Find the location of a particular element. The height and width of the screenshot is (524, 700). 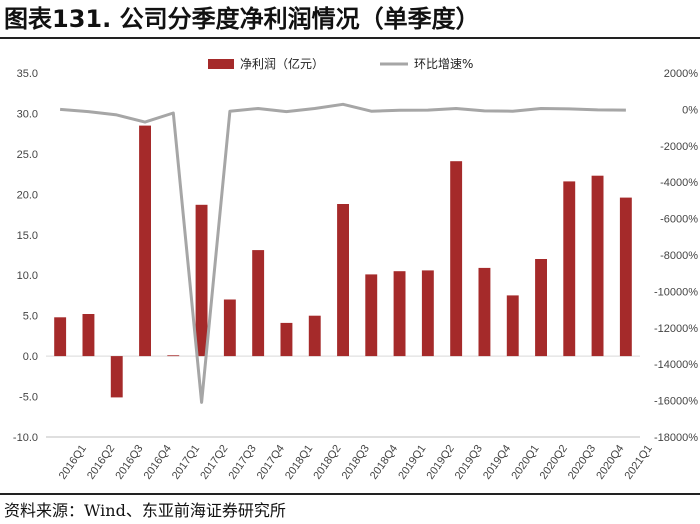

x-tick-label: 2021Q1 is located at coordinates (639, 462).